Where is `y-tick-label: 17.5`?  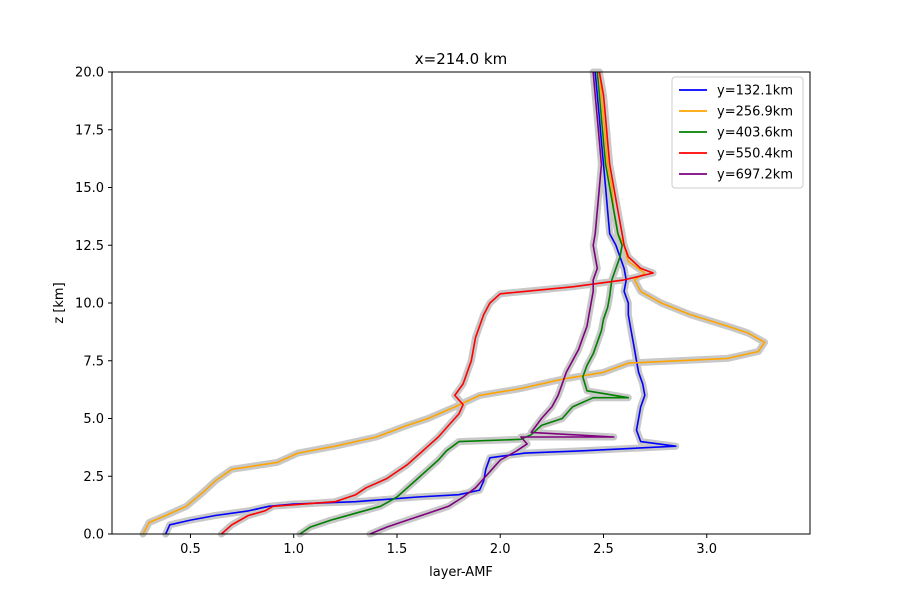
y-tick-label: 17.5 is located at coordinates (89, 130).